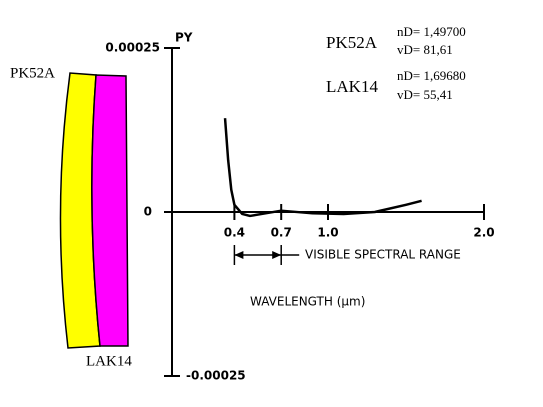 The height and width of the screenshot is (407, 543). What do you see at coordinates (109, 361) in the screenshot?
I see `lens-label: LAK14` at bounding box center [109, 361].